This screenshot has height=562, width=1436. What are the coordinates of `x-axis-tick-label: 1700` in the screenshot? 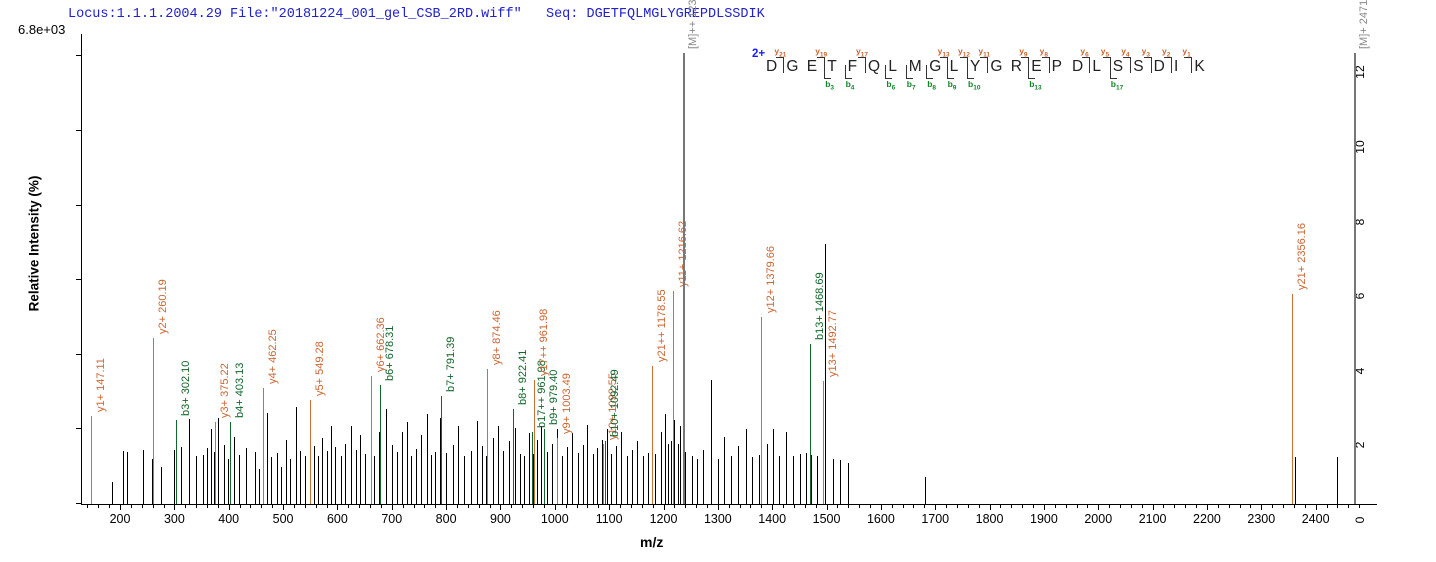 It's located at (935, 519).